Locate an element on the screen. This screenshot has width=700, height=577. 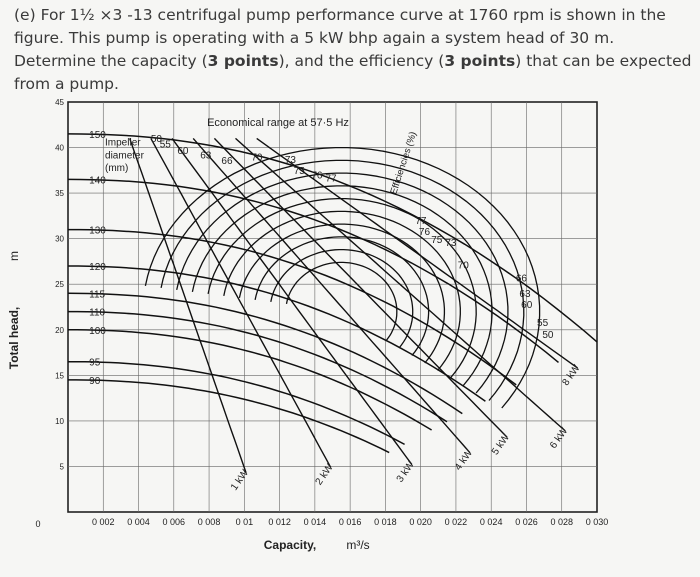
efficiency-label-right-70: 70 is located at coordinates (464, 266).